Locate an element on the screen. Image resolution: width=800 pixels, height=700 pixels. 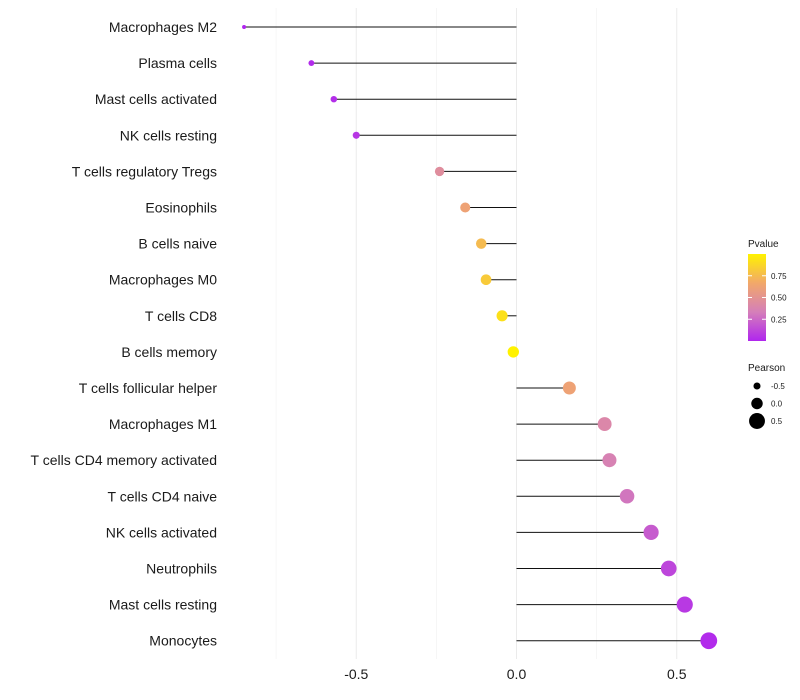
y-axis-label: T cells CD4 memory activated is located at coordinates (124, 460).